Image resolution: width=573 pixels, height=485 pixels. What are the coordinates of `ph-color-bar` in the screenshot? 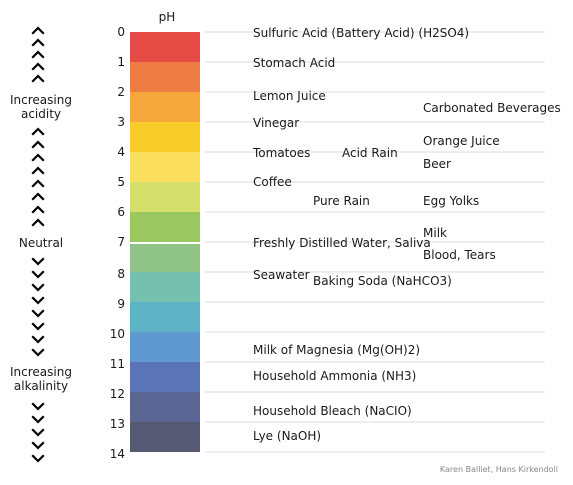 It's located at (165, 242).